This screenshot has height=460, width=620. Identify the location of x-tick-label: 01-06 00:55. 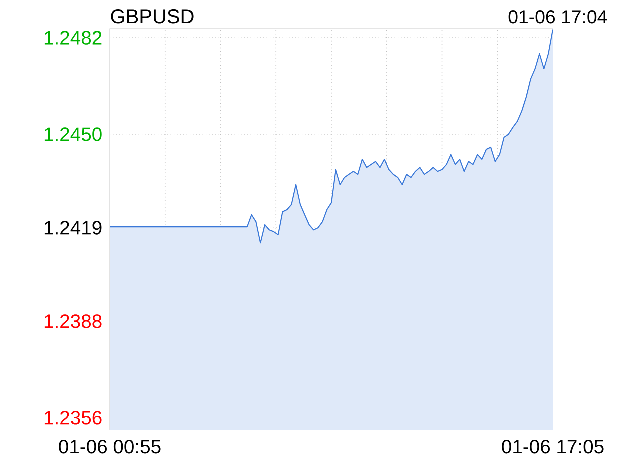
(110, 447).